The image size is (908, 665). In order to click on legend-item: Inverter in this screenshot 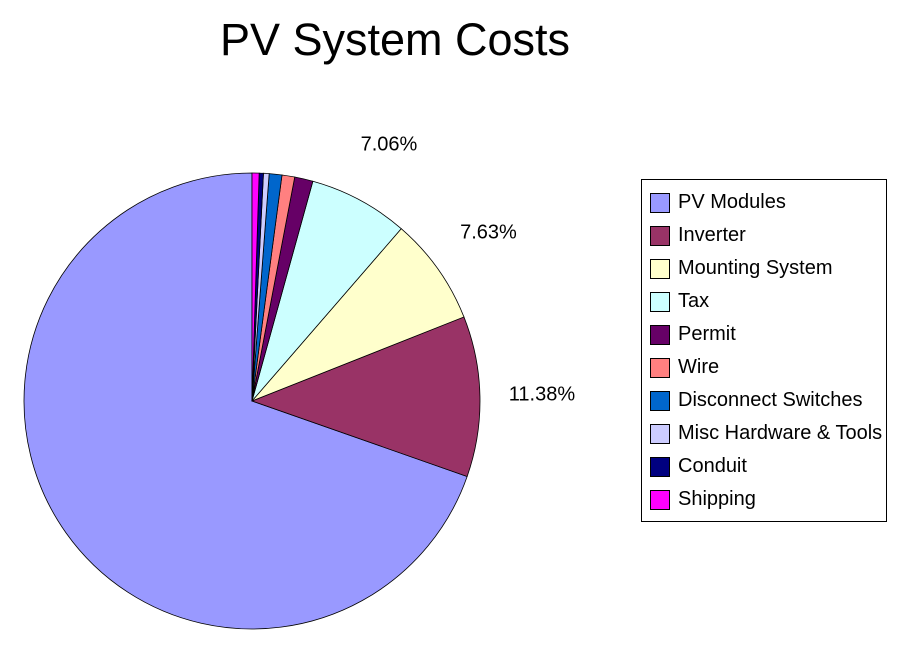, I will do `click(764, 235)`.